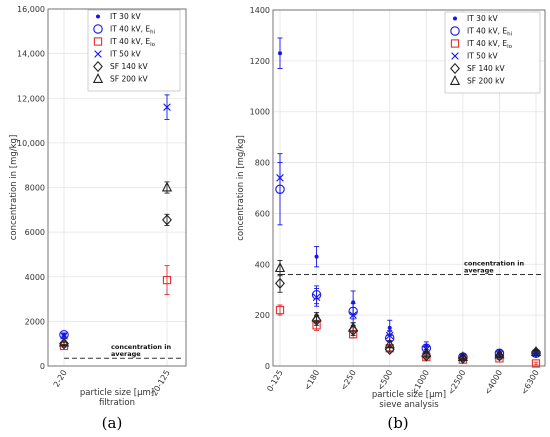 Image resolution: width=550 pixels, height=437 pixels. What do you see at coordinates (274, 381) in the screenshot?
I see `x-tick-label: 0-125` at bounding box center [274, 381].